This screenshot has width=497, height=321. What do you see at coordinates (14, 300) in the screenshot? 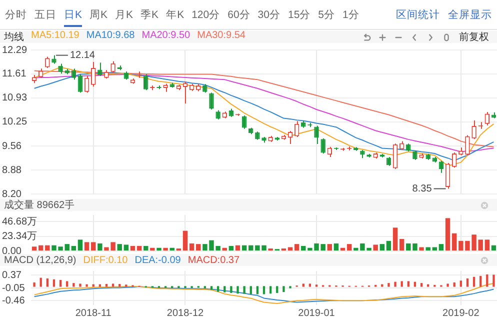
I see `y-tick-label: -0.46` at bounding box center [14, 300].